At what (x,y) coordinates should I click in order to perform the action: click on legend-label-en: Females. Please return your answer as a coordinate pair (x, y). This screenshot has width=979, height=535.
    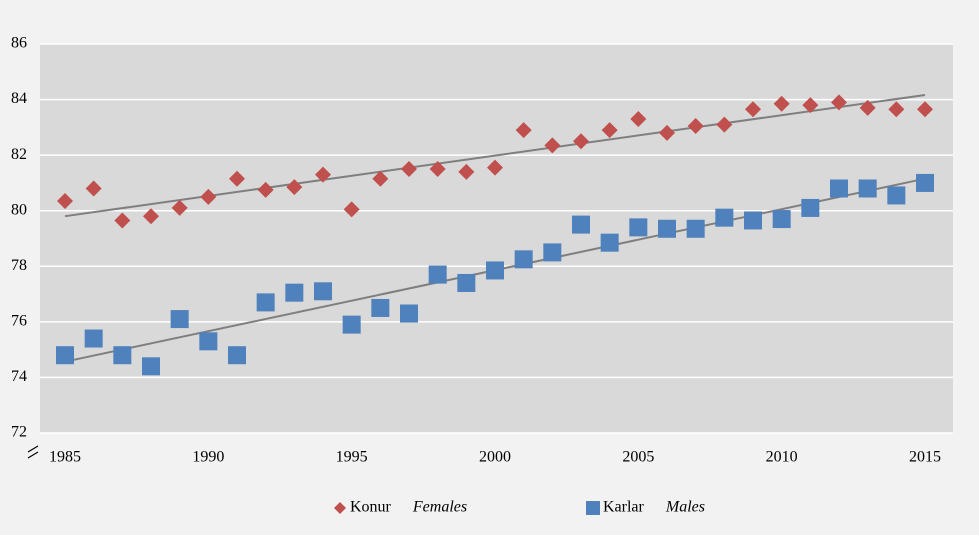
    Looking at the image, I should click on (439, 507).